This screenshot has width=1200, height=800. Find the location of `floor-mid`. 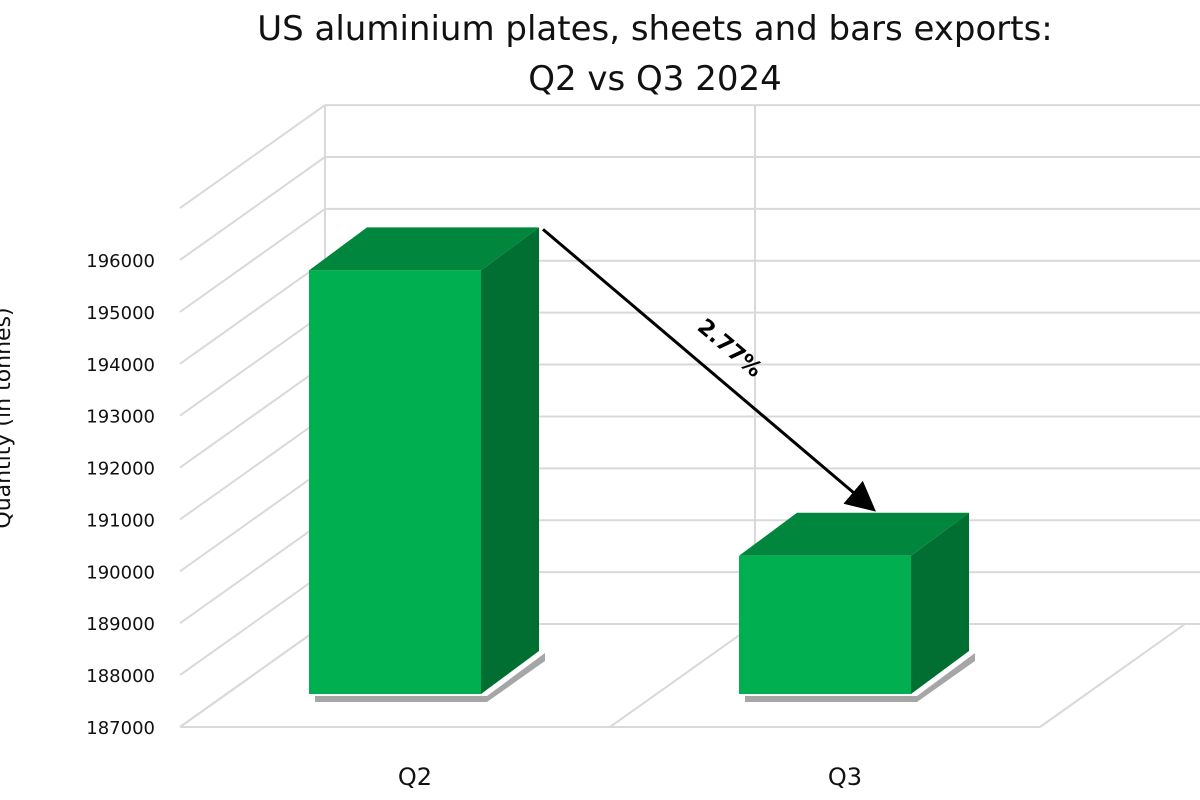

floor-mid is located at coordinates (682, 675).